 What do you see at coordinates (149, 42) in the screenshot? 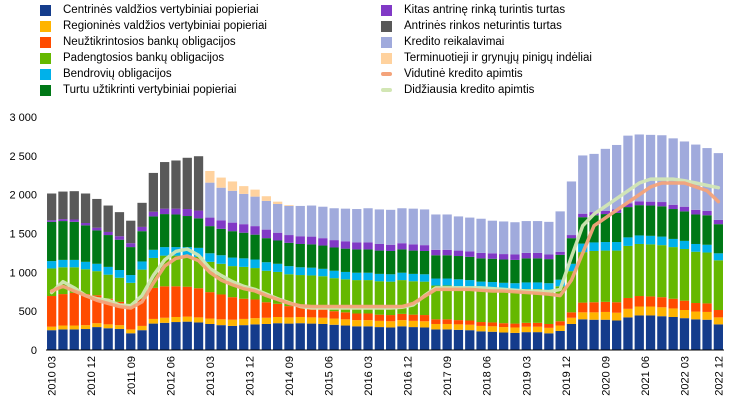
I see `legend-label: Neužtikrintosios bankų obligacijos` at bounding box center [149, 42].